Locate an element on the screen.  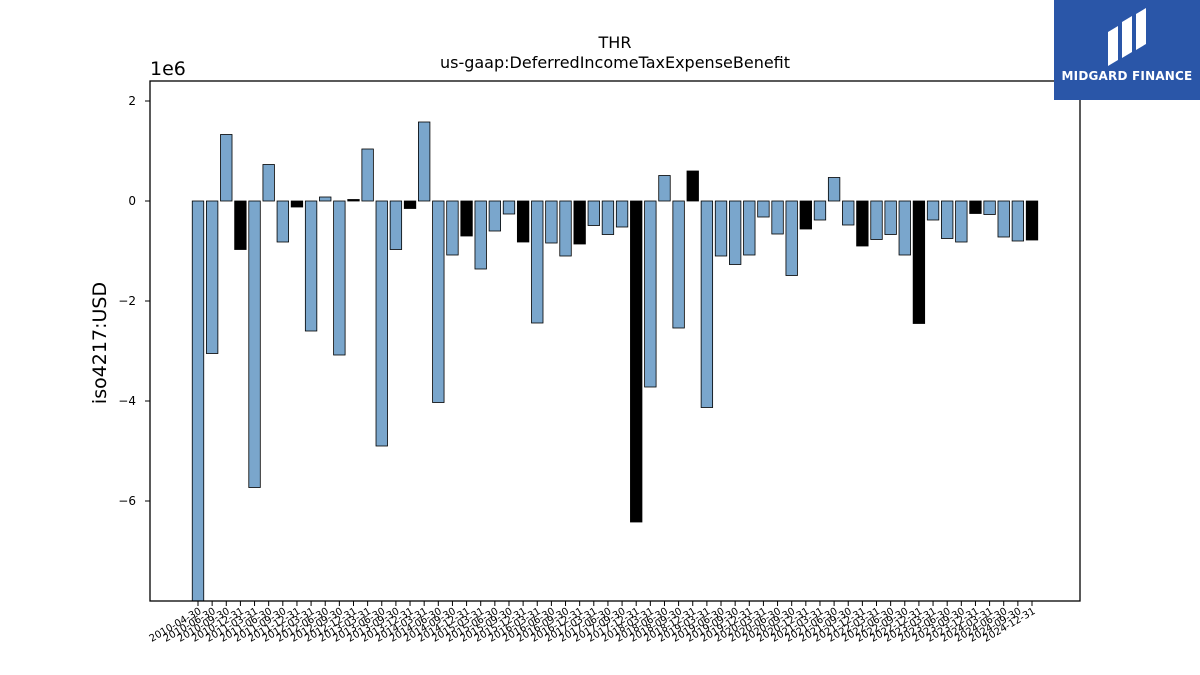
chart-title: THR is located at coordinates (615, 42).